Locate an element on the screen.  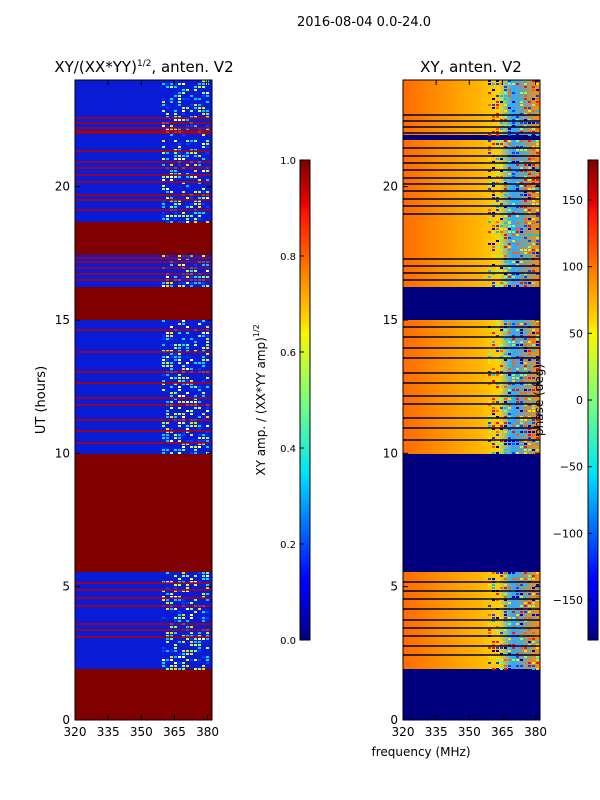
x-tick-label: 350 is located at coordinates (141, 732).